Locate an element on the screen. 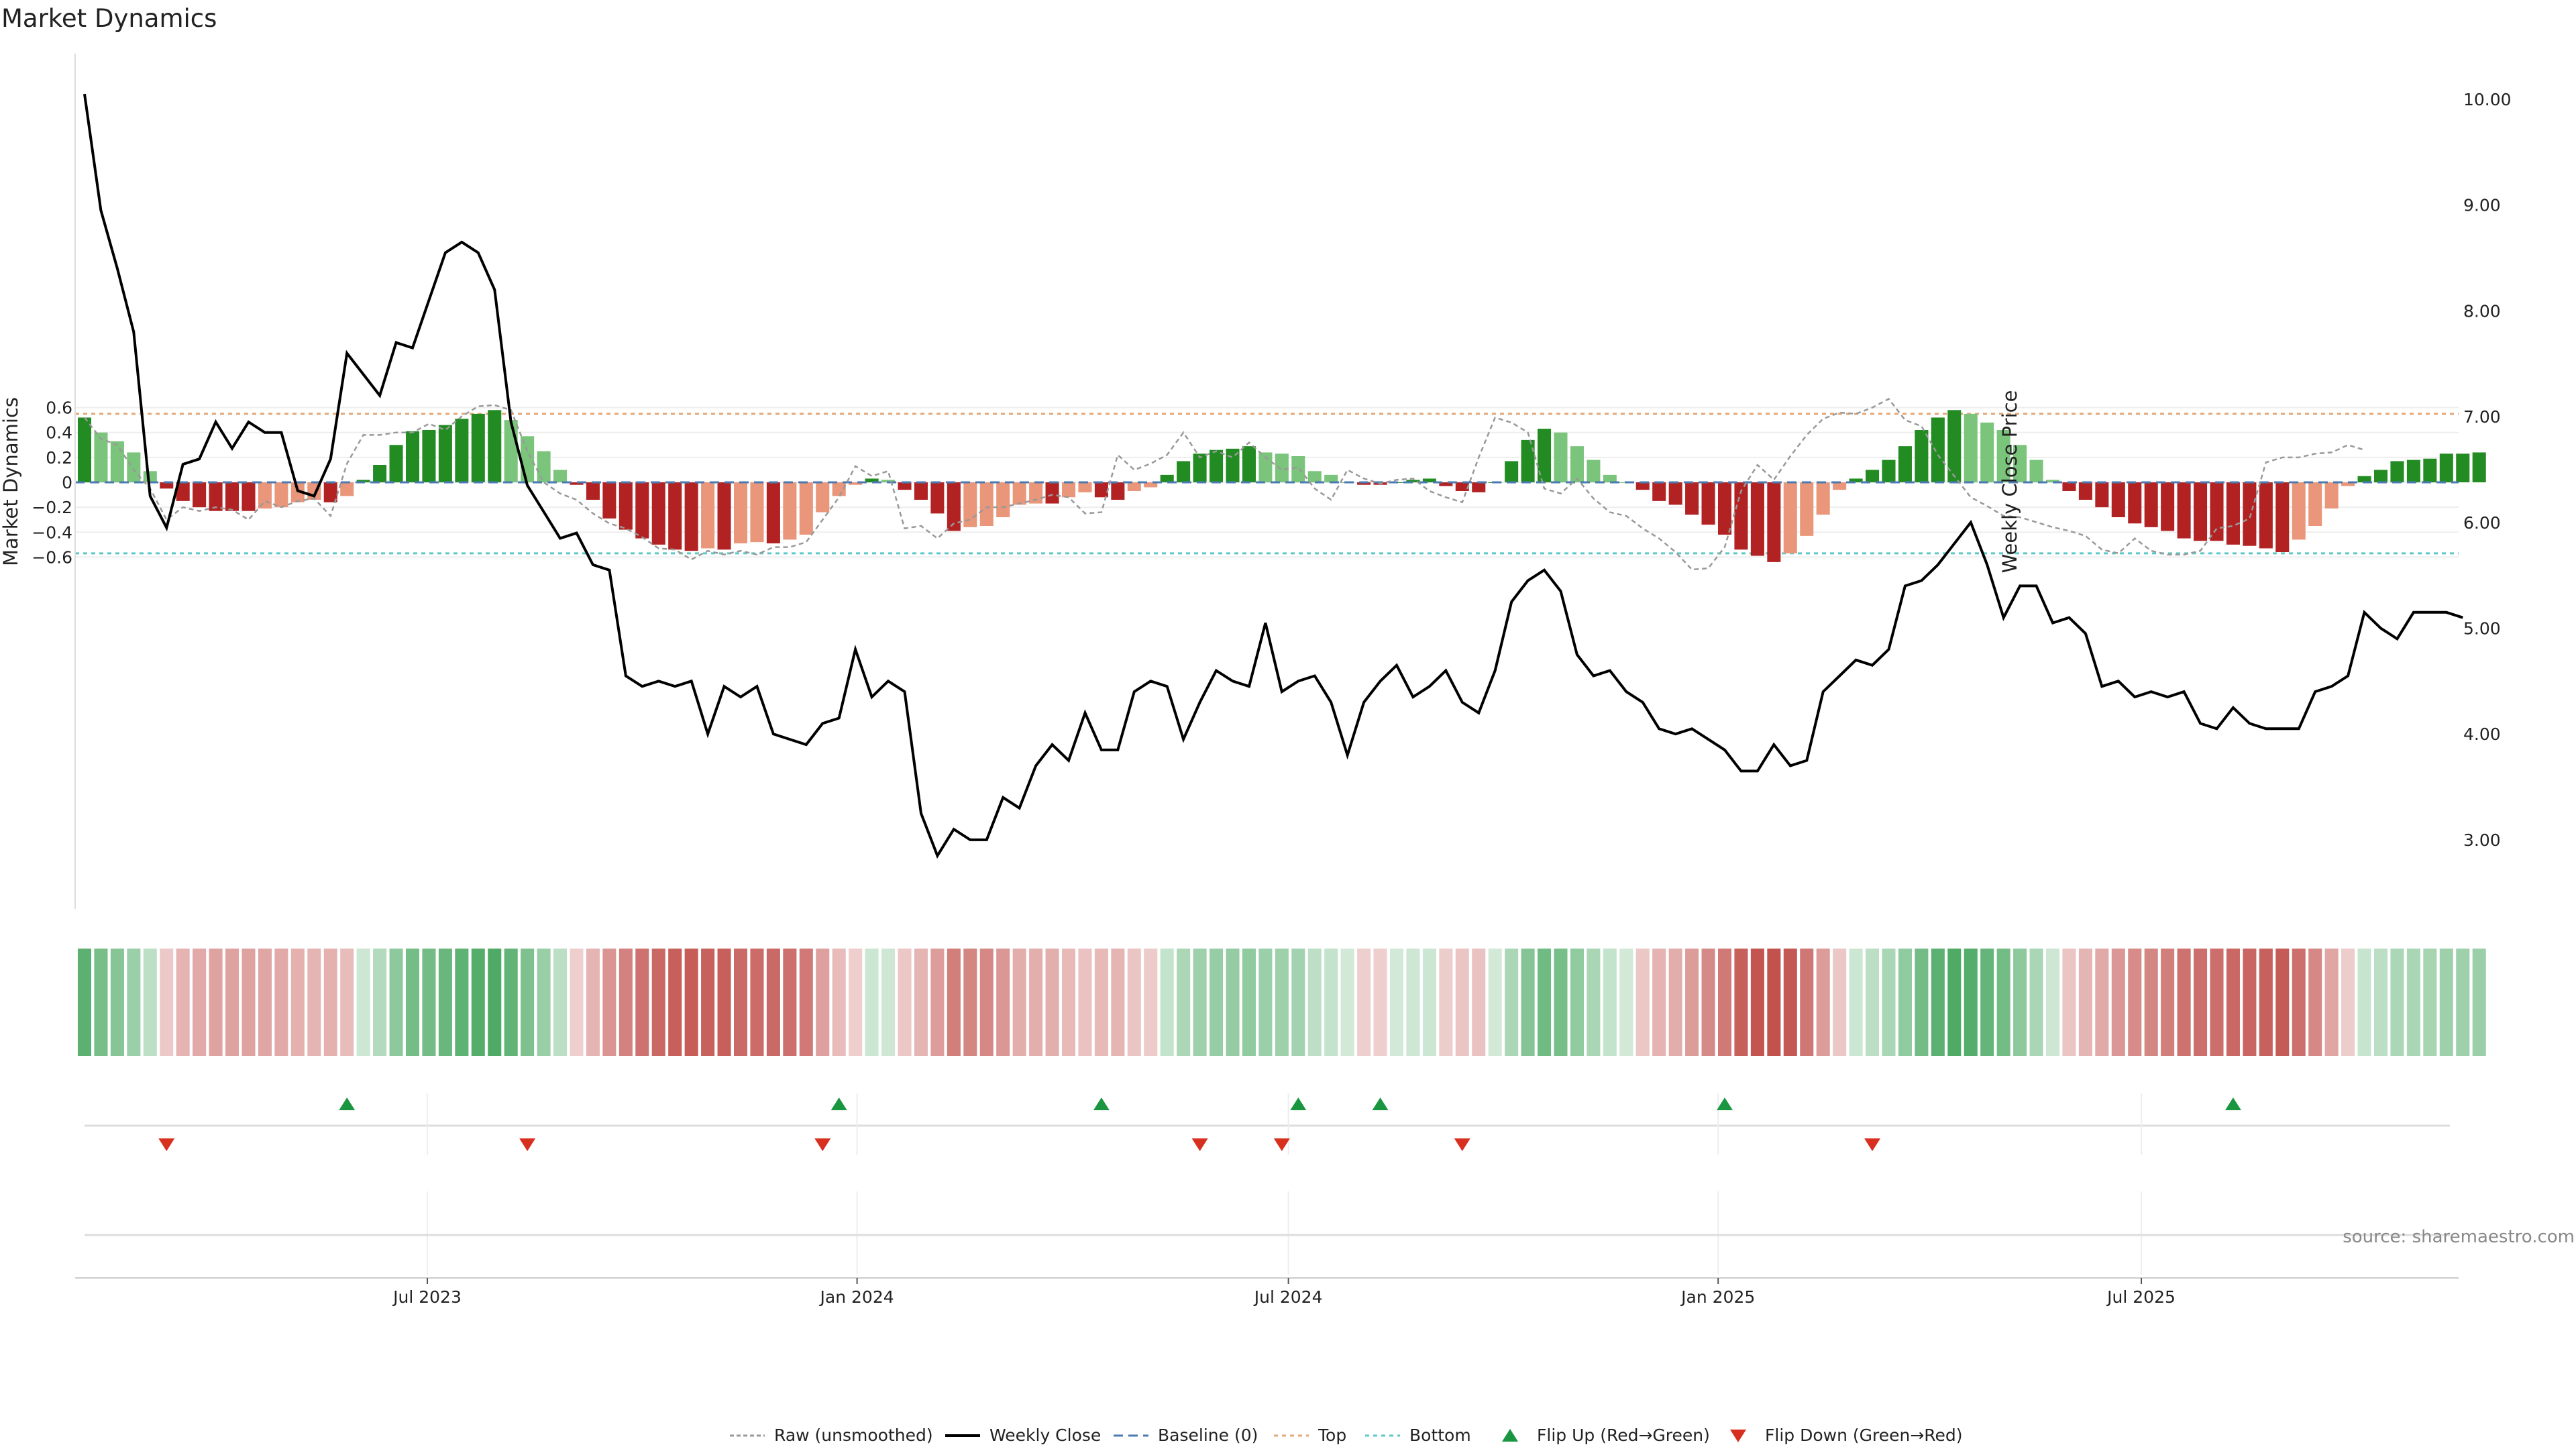 The image size is (2576, 1449). dynamics-bars is located at coordinates (1280, 486).